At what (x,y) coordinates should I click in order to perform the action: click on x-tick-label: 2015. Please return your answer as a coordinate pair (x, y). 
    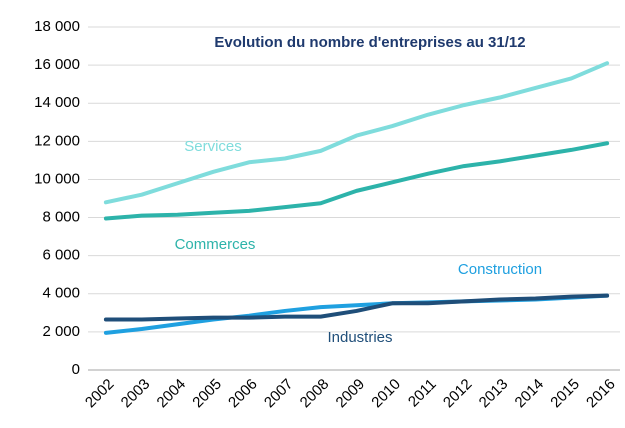
    Looking at the image, I should click on (565, 394).